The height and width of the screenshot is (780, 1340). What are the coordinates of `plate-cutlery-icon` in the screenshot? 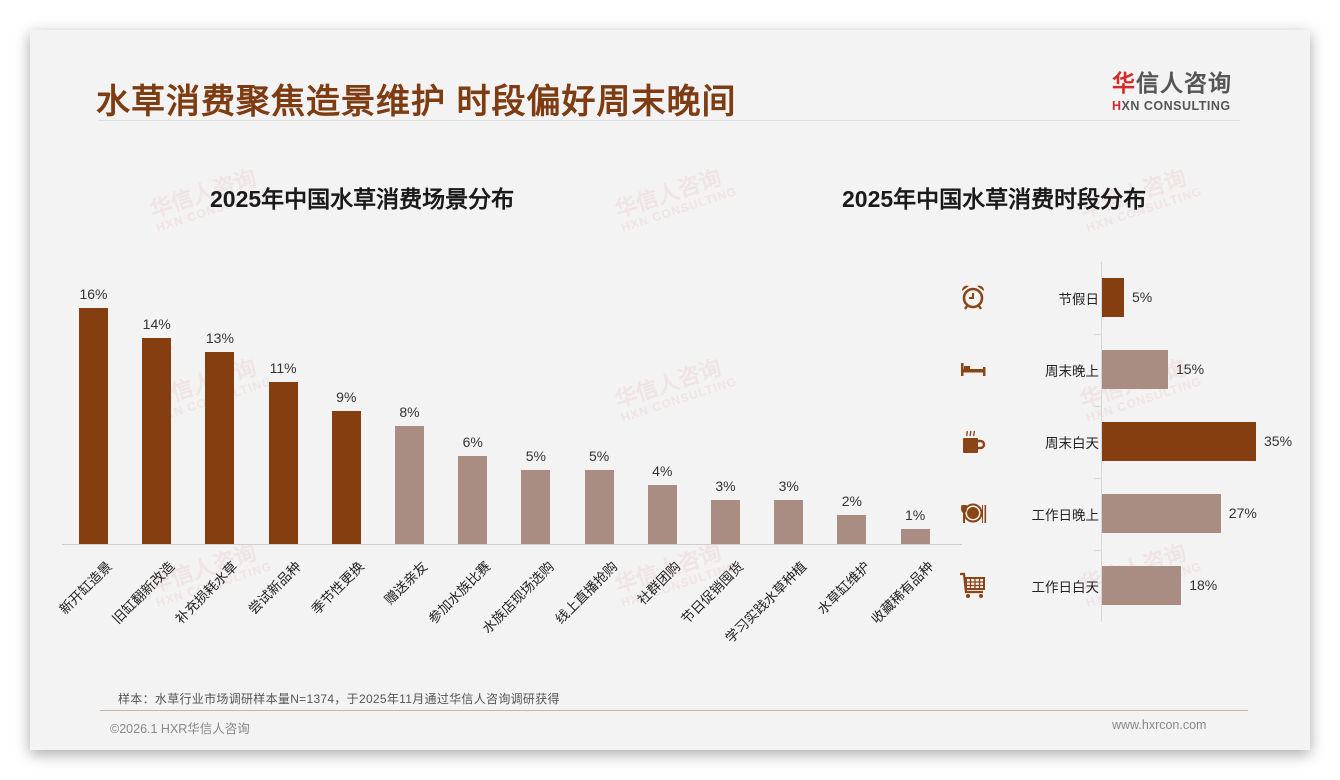 It's located at (973, 513).